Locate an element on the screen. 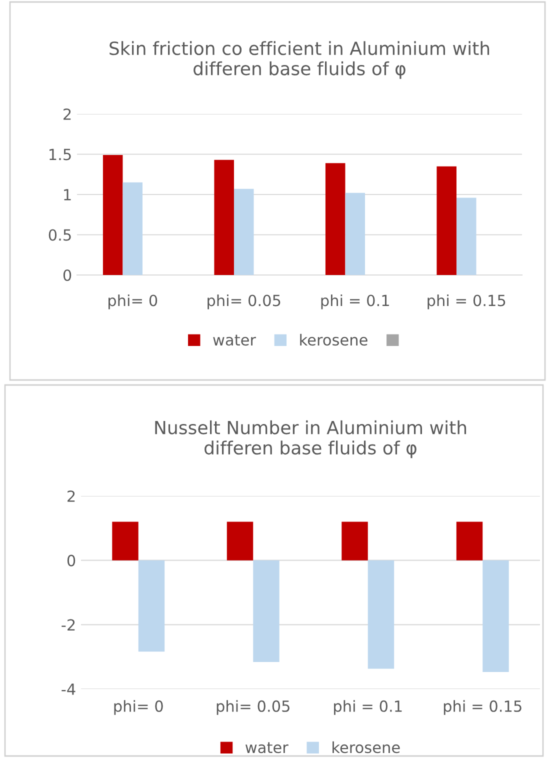  y-tick-label: 0.5 is located at coordinates (59, 235).